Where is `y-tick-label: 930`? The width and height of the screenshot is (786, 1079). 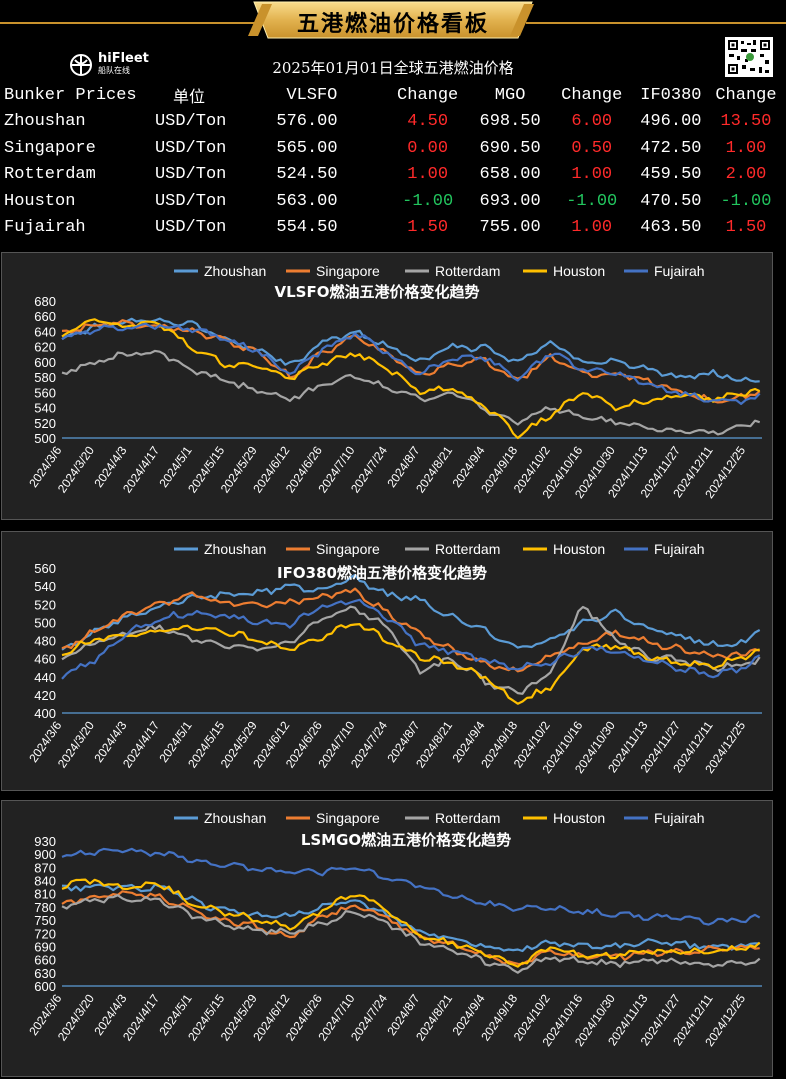 y-tick-label: 930 is located at coordinates (45, 841).